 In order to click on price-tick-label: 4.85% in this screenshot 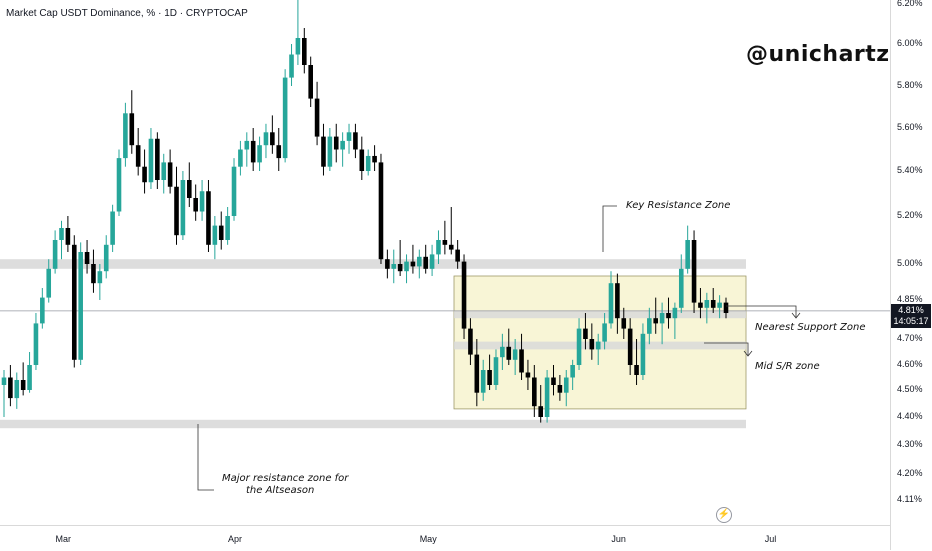, I will do `click(910, 299)`.